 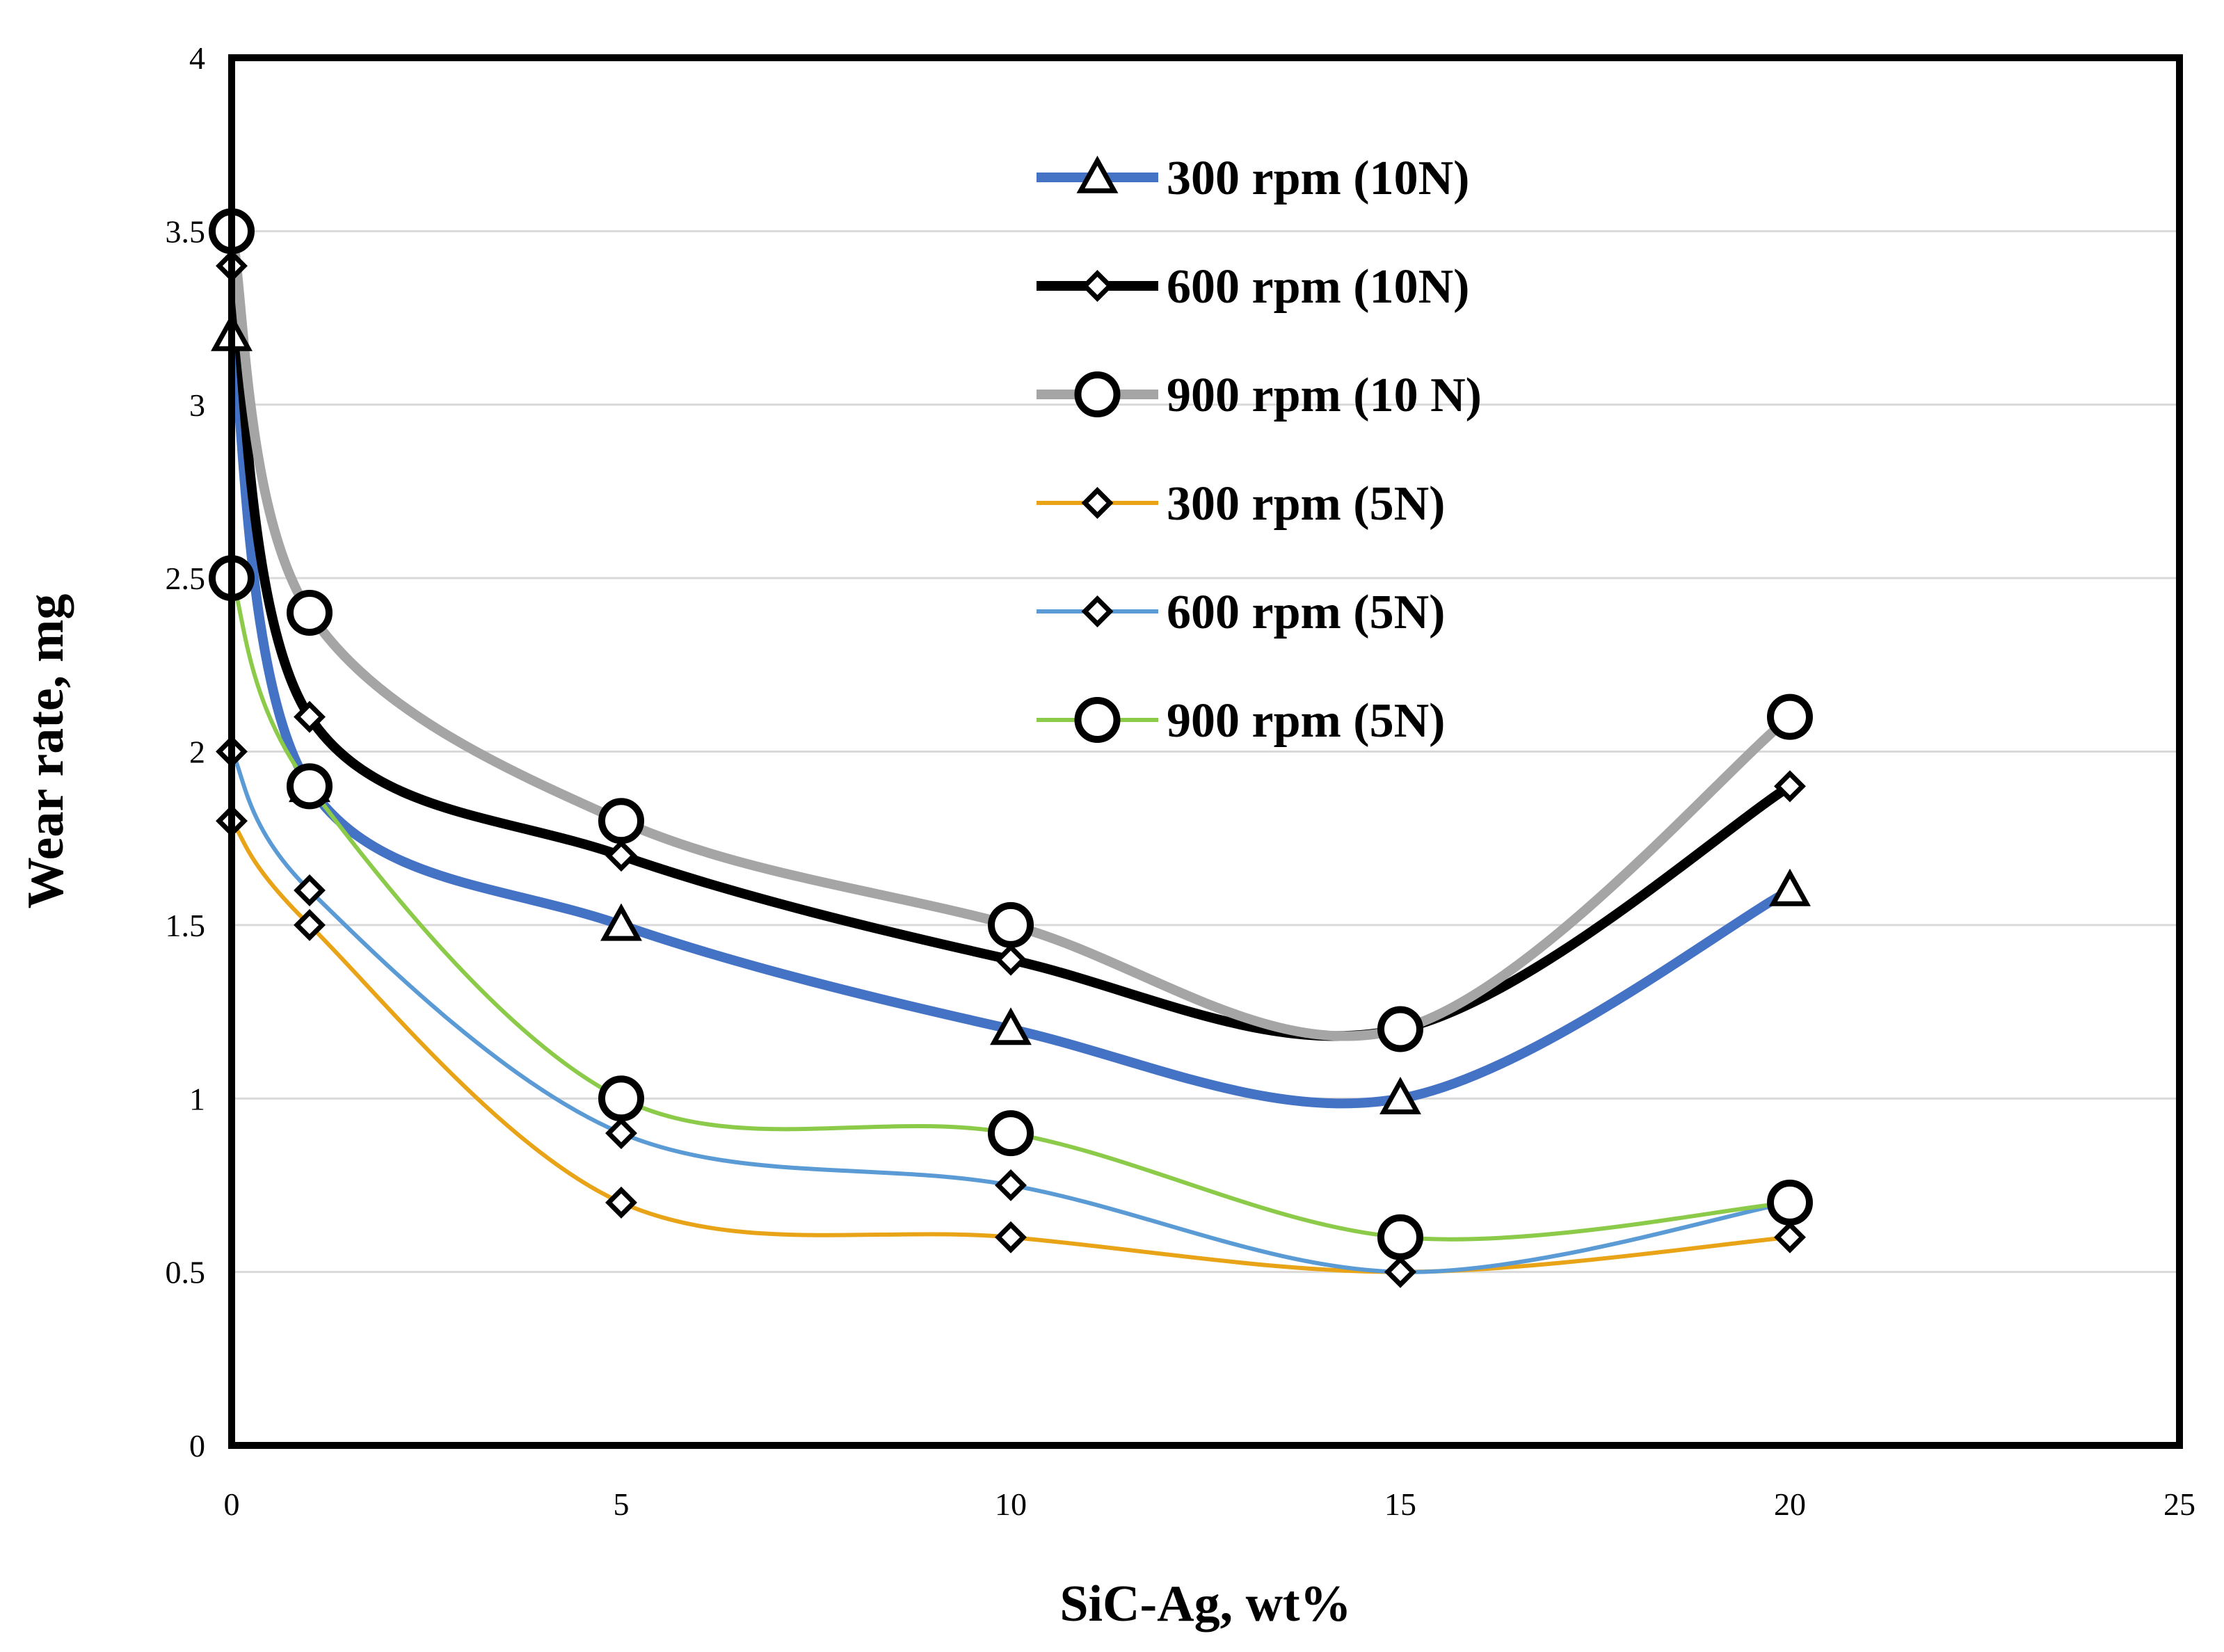 What do you see at coordinates (1306, 721) in the screenshot?
I see `legend-label: 900 rpm (5N)` at bounding box center [1306, 721].